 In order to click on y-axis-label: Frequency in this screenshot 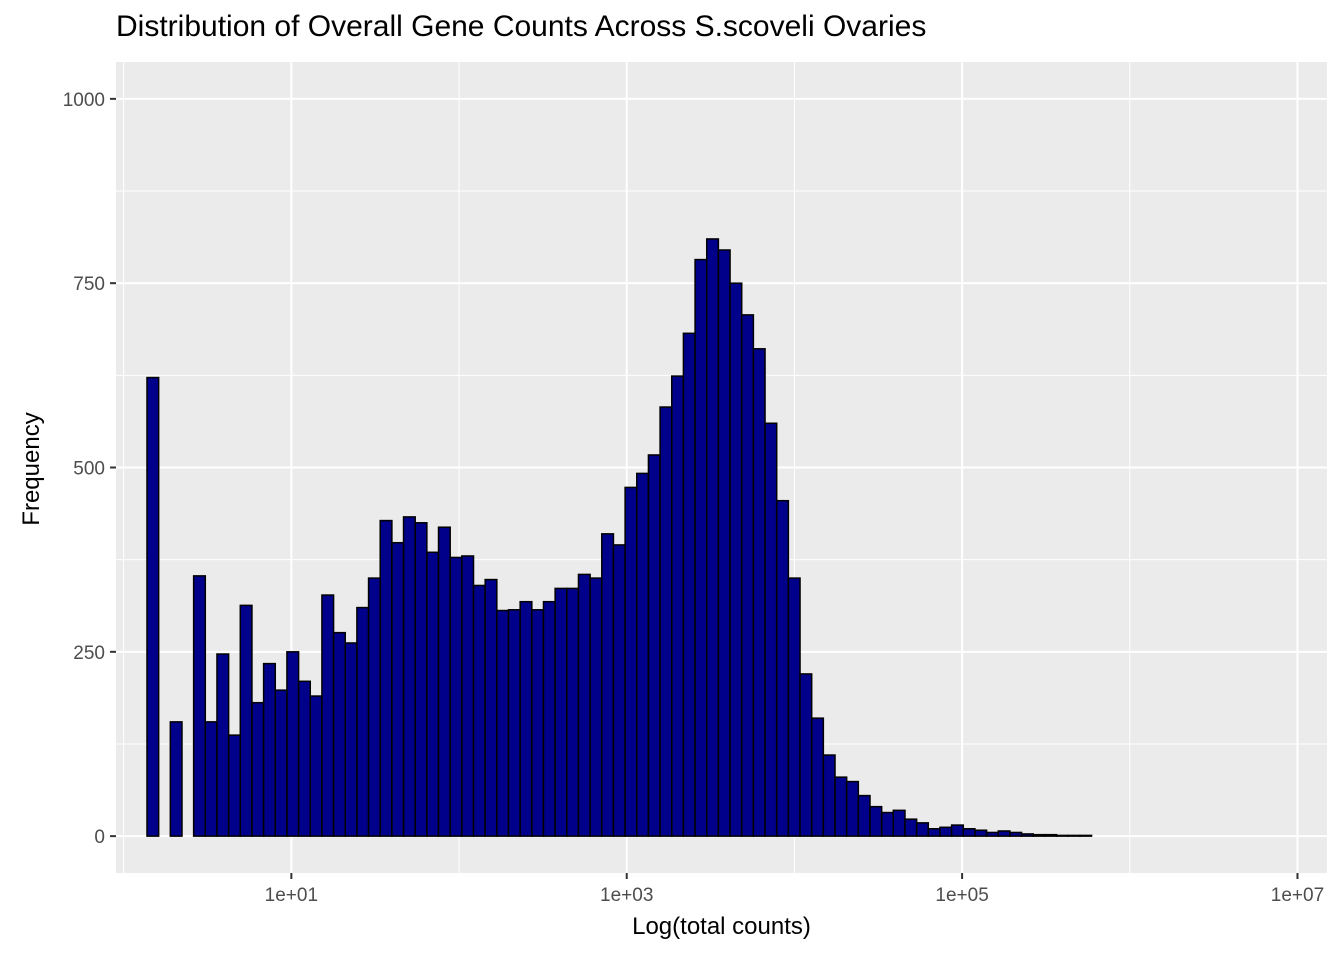, I will do `click(31, 469)`.